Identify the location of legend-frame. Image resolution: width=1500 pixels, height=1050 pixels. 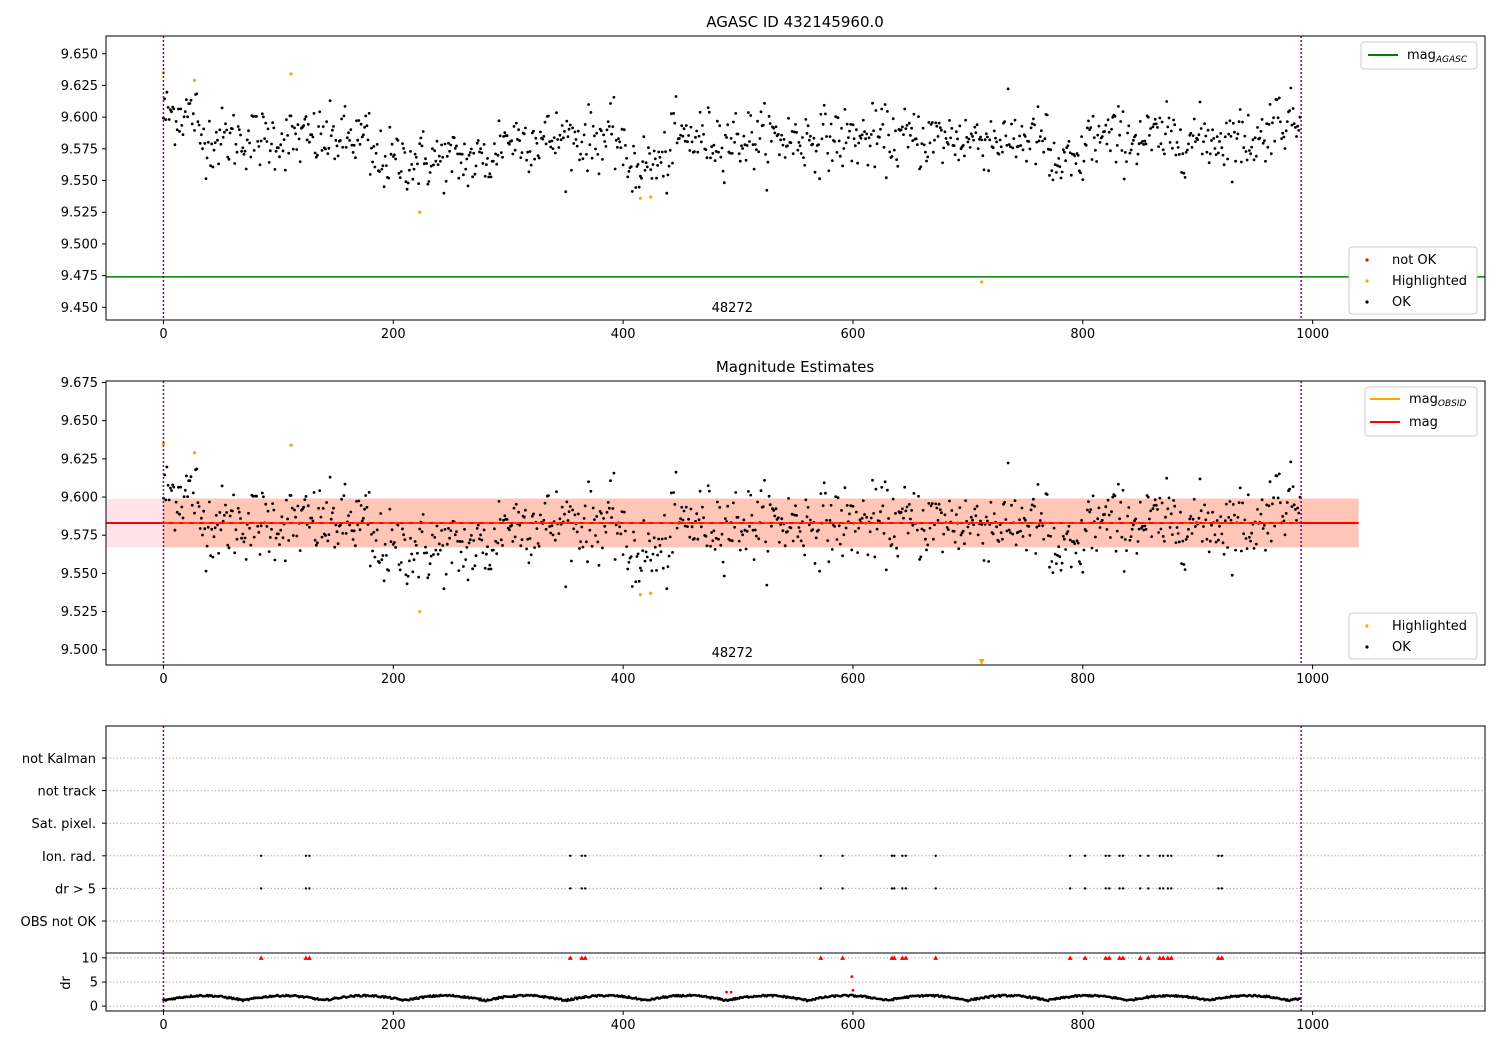
(1419, 55).